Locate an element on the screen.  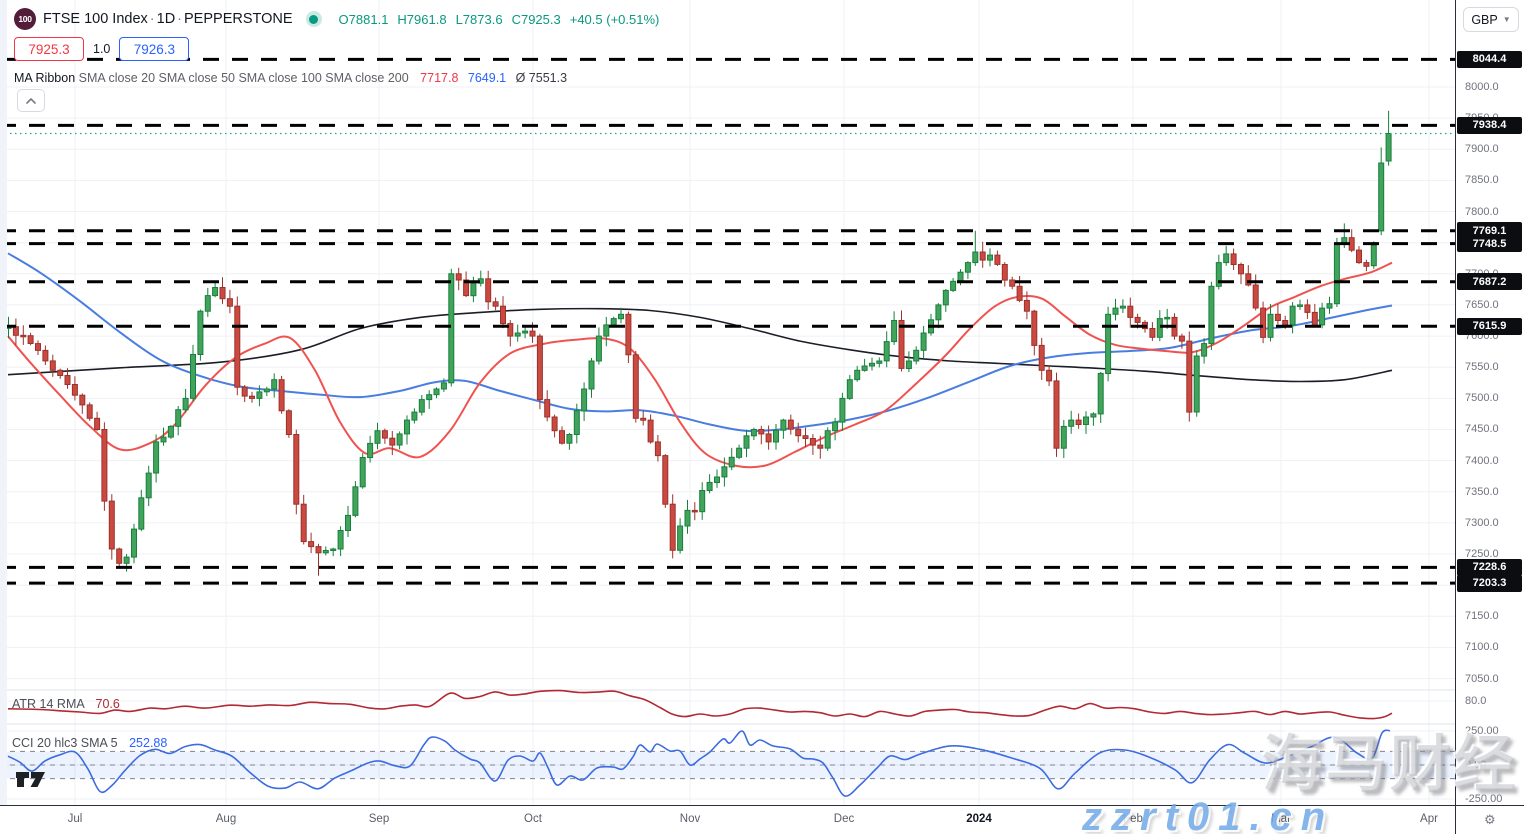
close-value: C7925.3 is located at coordinates (536, 19).